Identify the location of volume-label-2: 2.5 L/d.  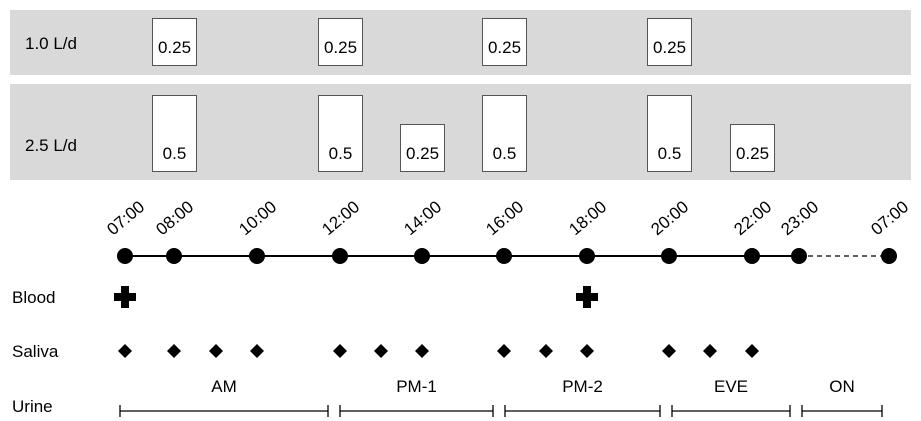
(51, 145).